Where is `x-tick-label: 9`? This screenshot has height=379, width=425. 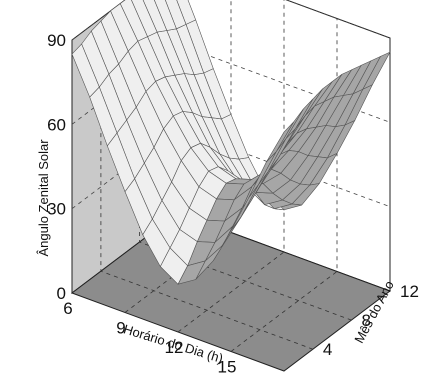 x-tick-label: 9 is located at coordinates (120, 328).